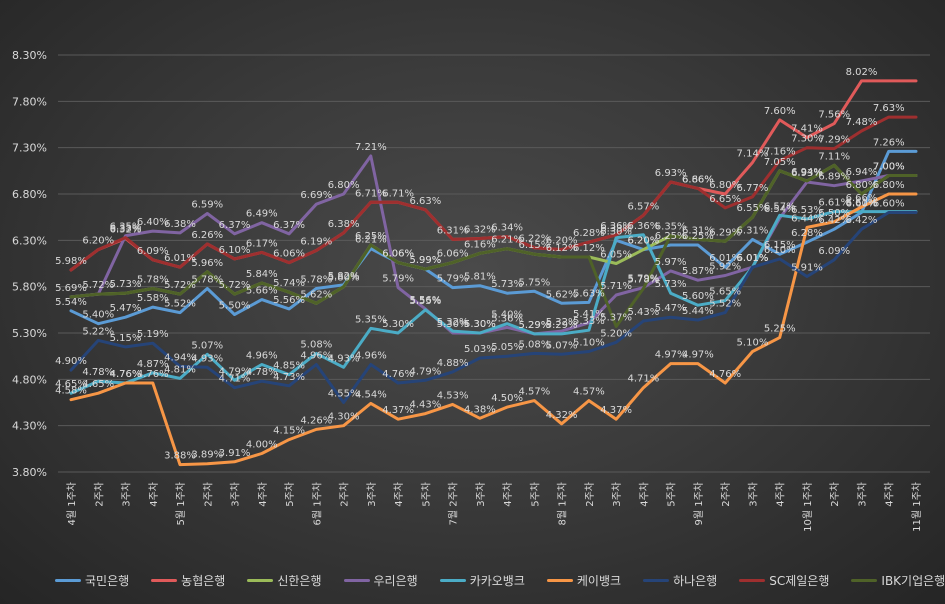  What do you see at coordinates (753, 208) in the screenshot?
I see `data-label: 6.55%` at bounding box center [753, 208].